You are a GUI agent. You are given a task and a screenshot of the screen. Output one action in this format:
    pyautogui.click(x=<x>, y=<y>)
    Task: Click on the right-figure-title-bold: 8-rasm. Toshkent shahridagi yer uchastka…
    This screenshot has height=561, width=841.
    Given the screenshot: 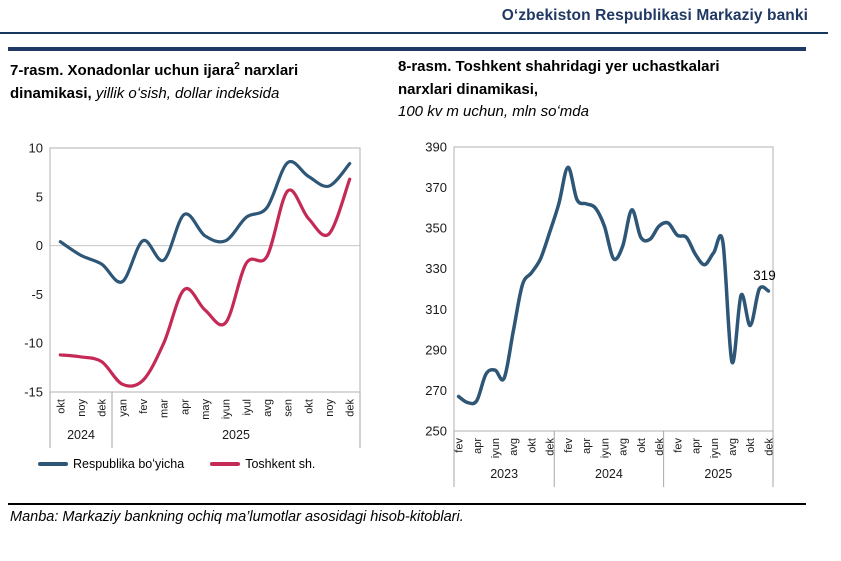 What is the action you would take?
    pyautogui.click(x=559, y=78)
    